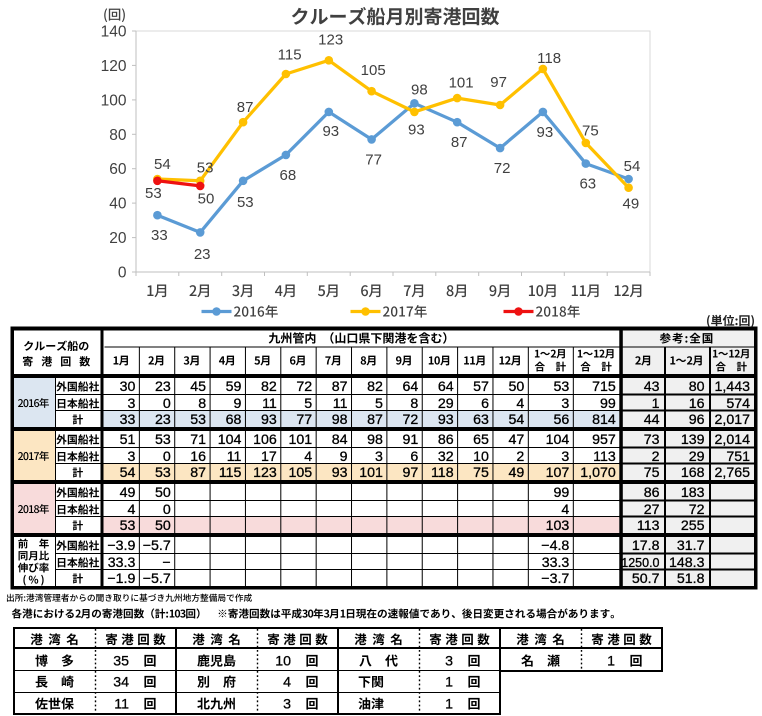  Describe the element at coordinates (198, 387) in the screenshot. I see `svg-text: 45` at that location.